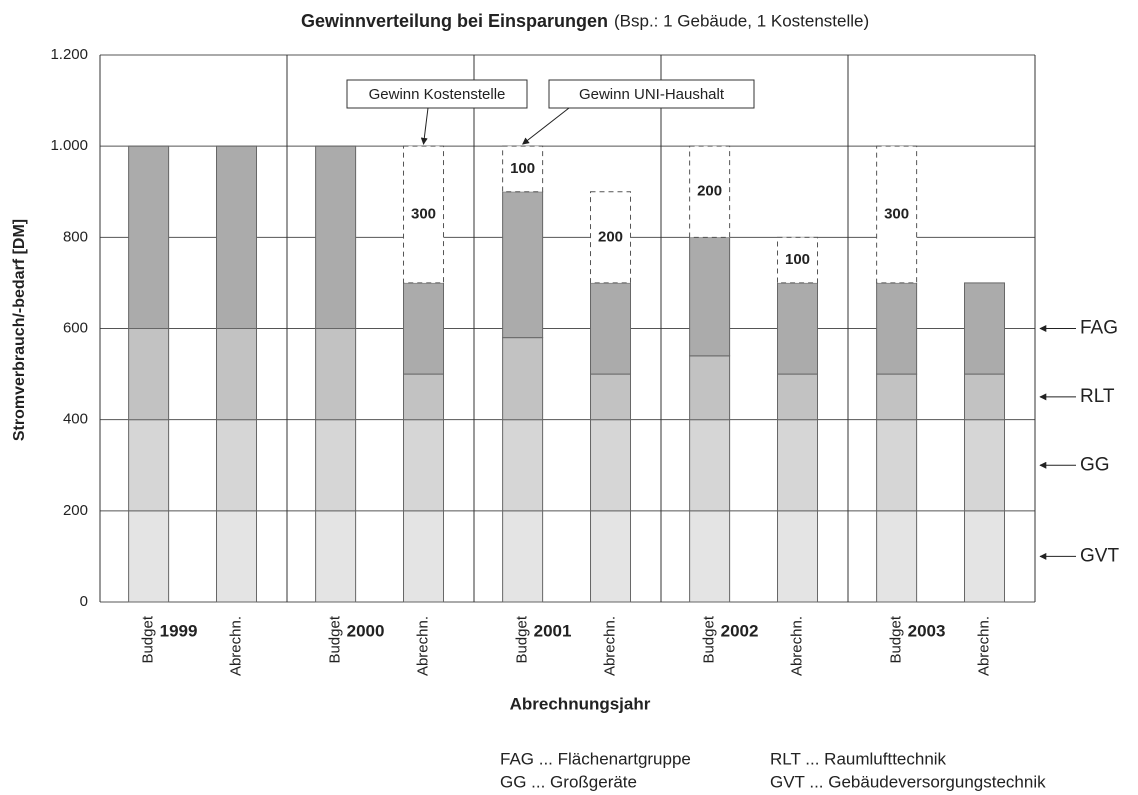 This screenshot has height=795, width=1138. What do you see at coordinates (741, 20) in the screenshot?
I see `chart-subtitle: (Bsp.: 1 Gebäude, 1 Kostenstelle)` at bounding box center [741, 20].